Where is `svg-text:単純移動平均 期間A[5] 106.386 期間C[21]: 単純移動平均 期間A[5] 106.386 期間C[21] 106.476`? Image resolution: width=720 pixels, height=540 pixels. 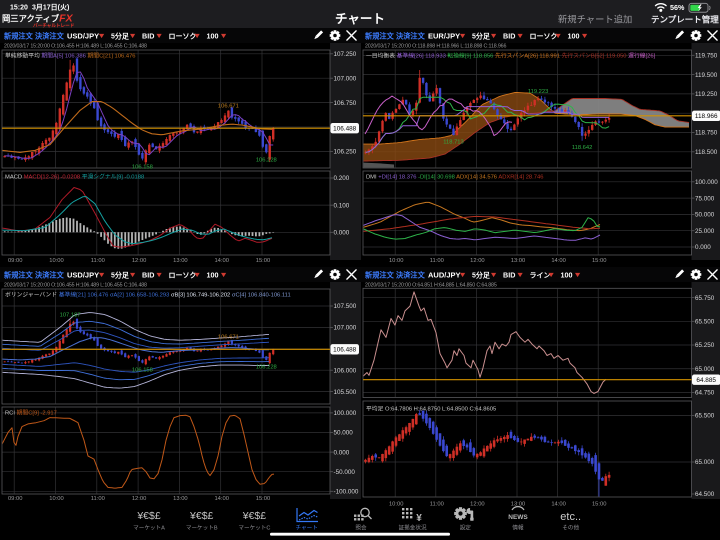
svg-text:単純移動平均 期間A[5] 106.386 期間C[21]: 単純移動平均 期間A[5] 106.386 期間C[21] 106.476 is located at coordinates (70, 56).